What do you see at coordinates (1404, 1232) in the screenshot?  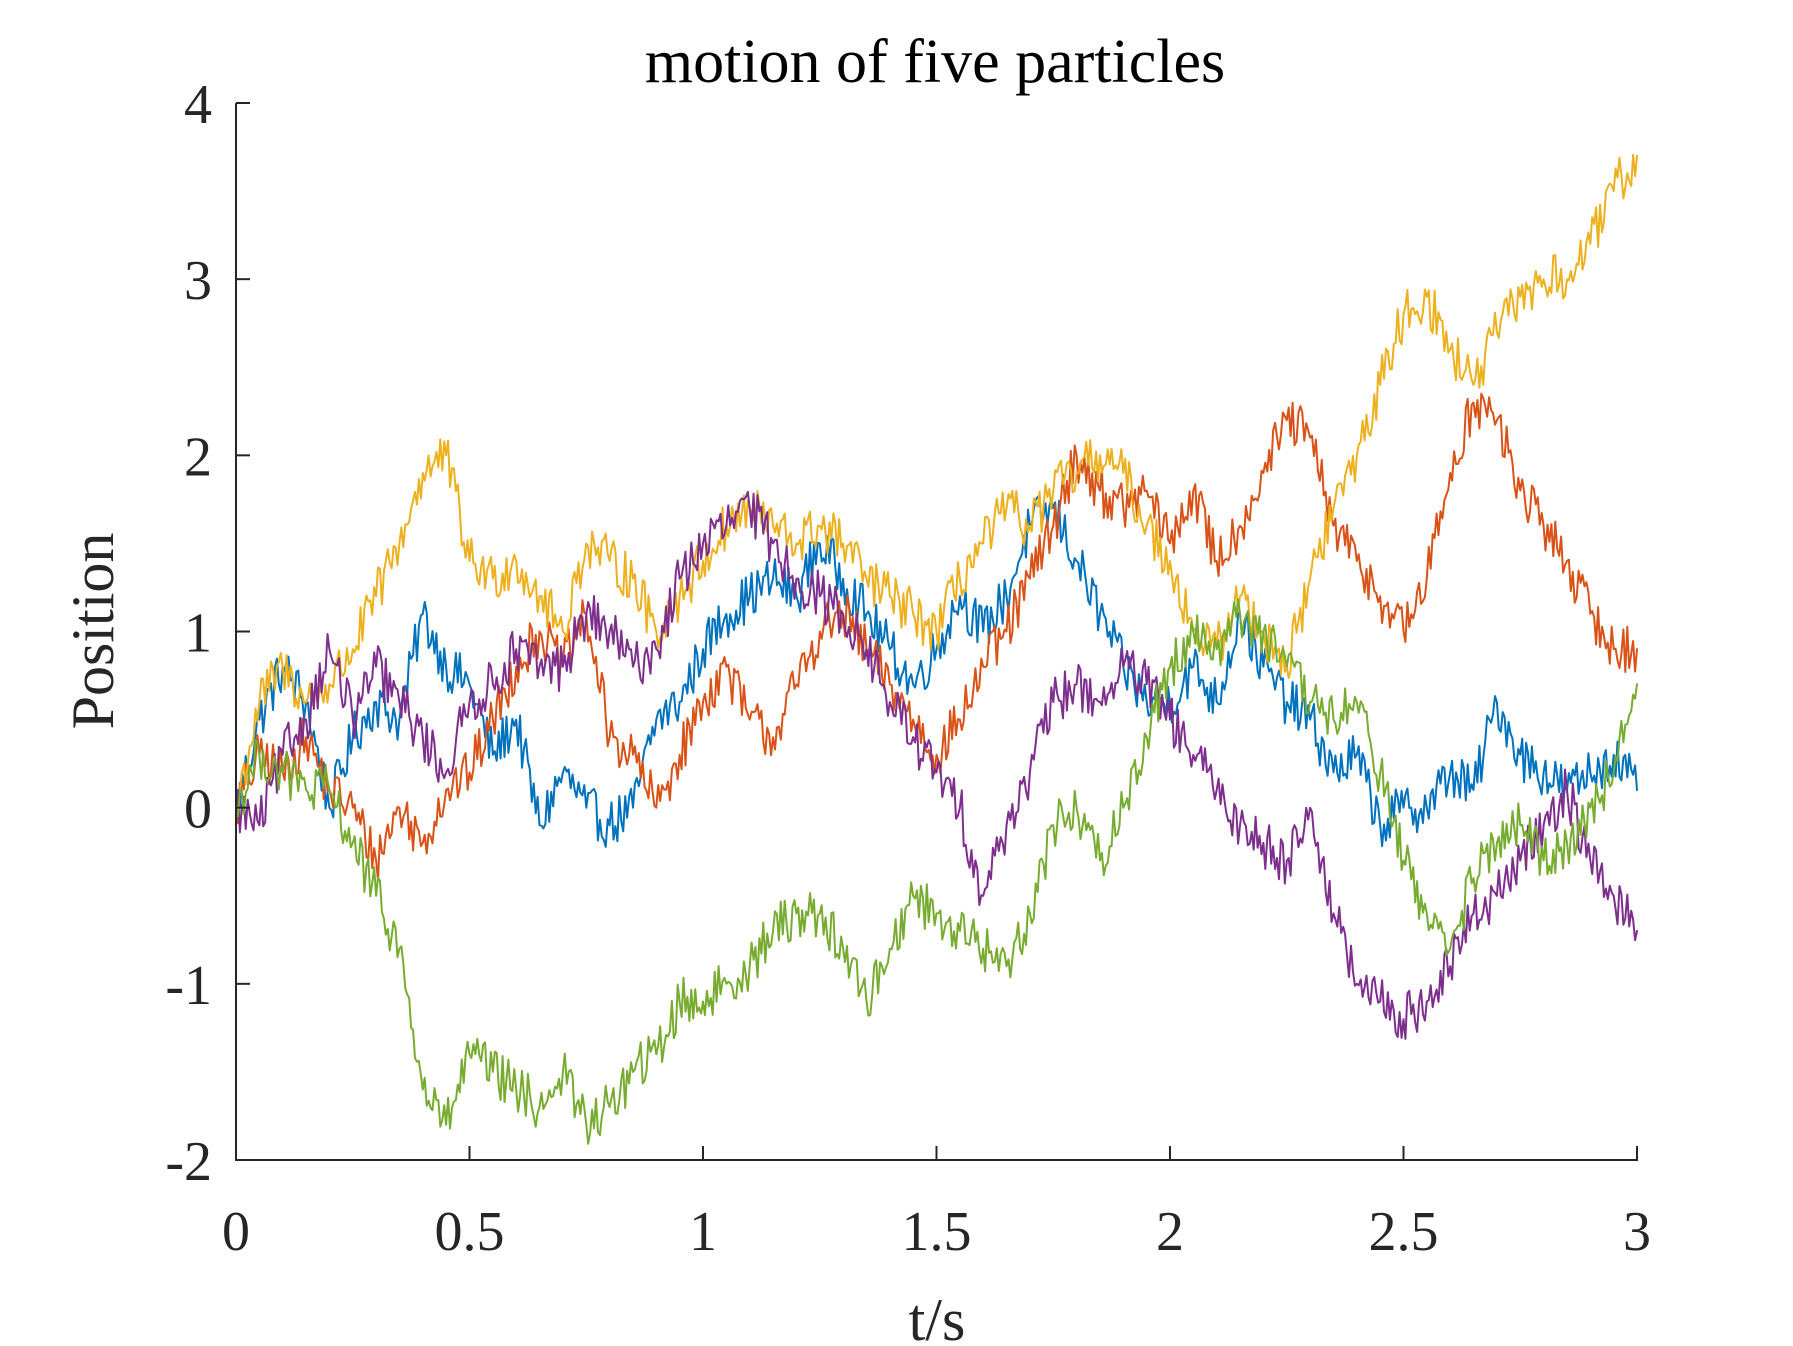 I see `x-tick-label: 2.5` at bounding box center [1404, 1232].